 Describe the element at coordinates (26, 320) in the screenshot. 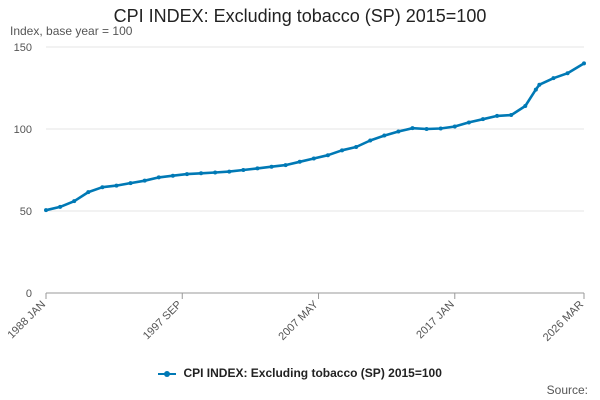

I see `x-tick-label: 1988 JAN` at that location.